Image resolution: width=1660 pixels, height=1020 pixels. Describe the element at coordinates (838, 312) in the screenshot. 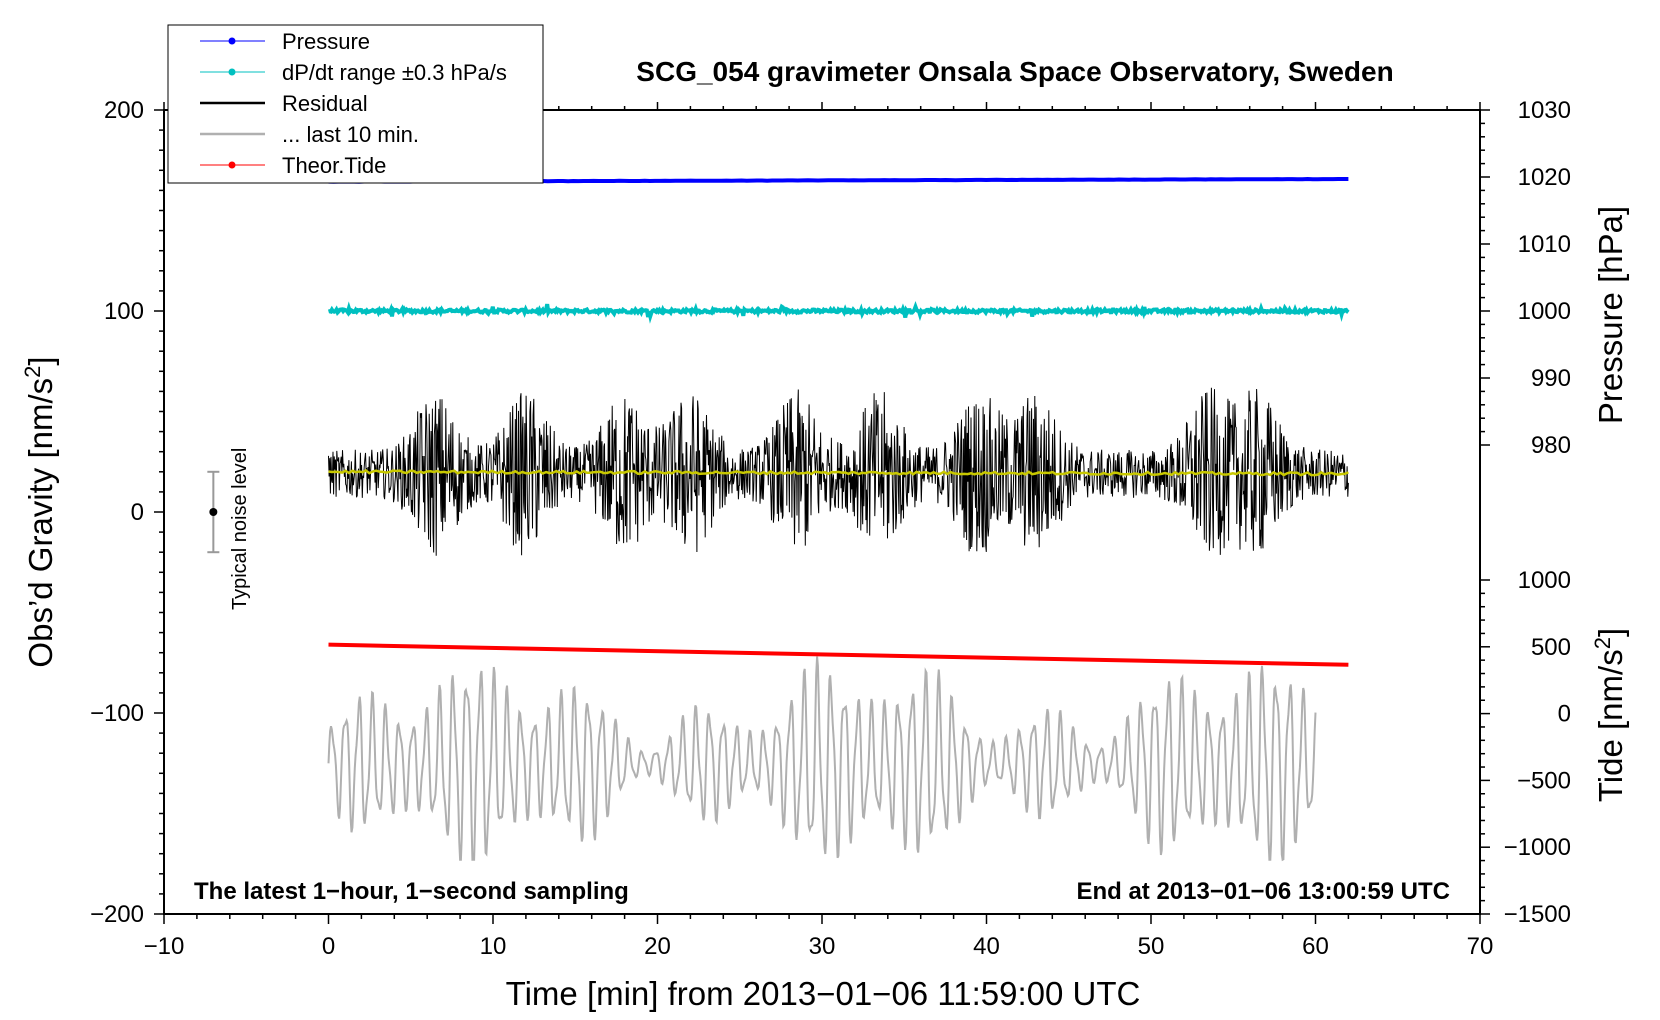

I see `dpdt-series` at that location.